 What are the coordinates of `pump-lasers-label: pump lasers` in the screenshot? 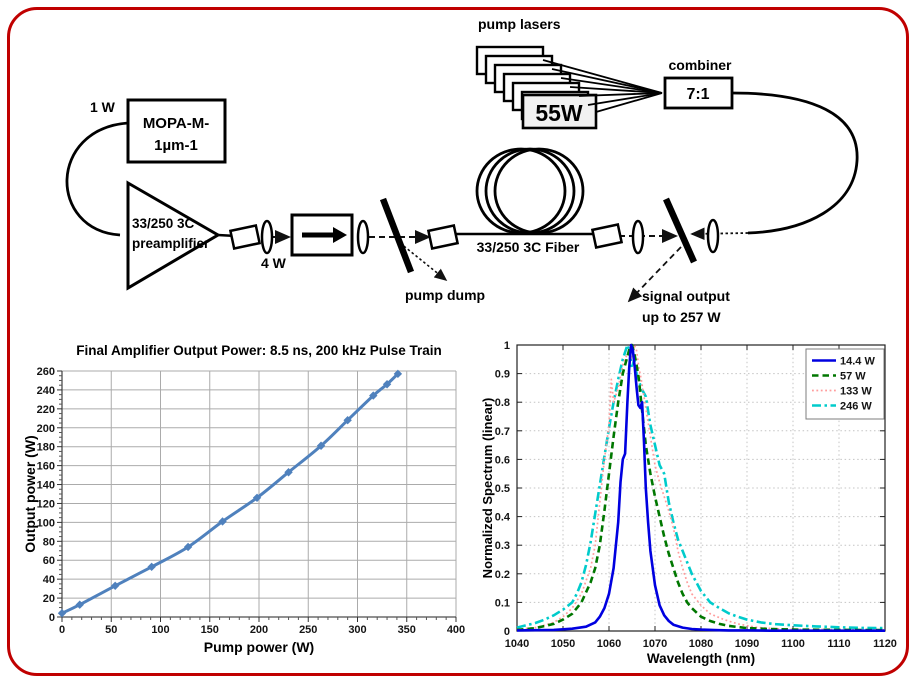 It's located at (519, 24).